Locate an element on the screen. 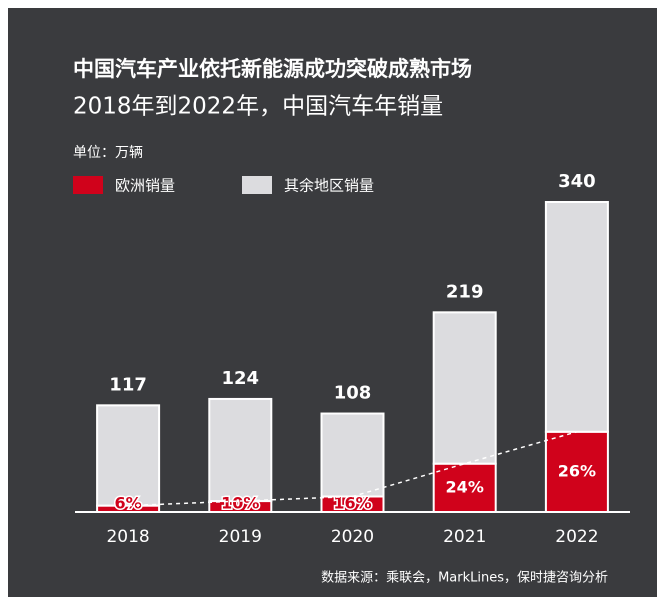 Image resolution: width=665 pixels, height=605 pixels. share-label: 6% is located at coordinates (128, 503).